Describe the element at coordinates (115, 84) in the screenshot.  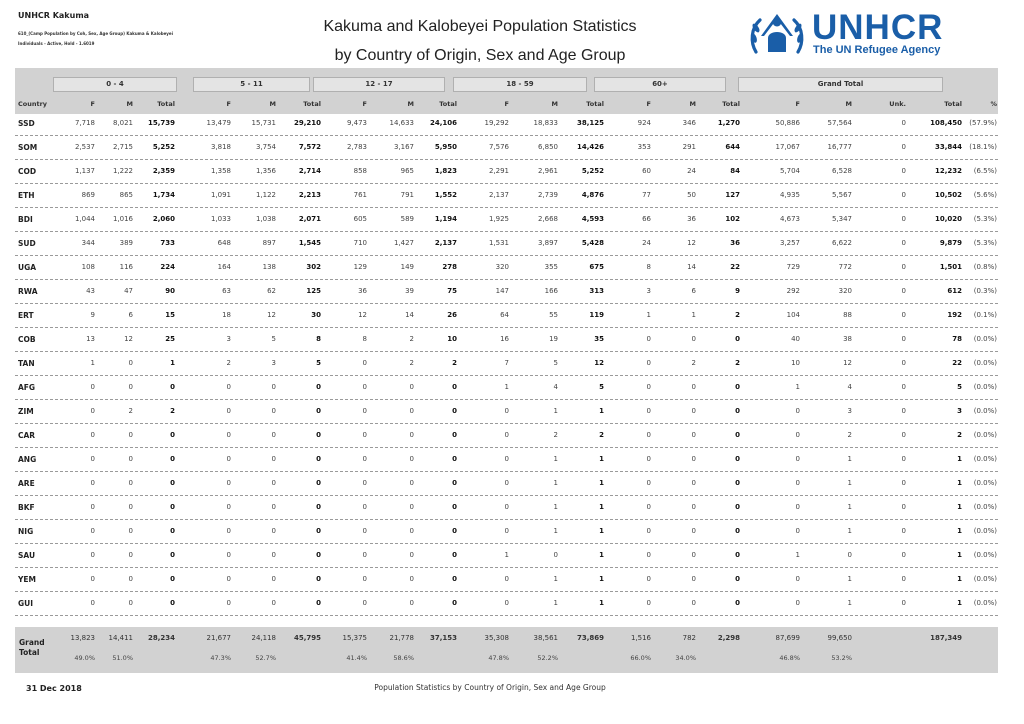
I see `age-group-0: 0 - 4` at that location.